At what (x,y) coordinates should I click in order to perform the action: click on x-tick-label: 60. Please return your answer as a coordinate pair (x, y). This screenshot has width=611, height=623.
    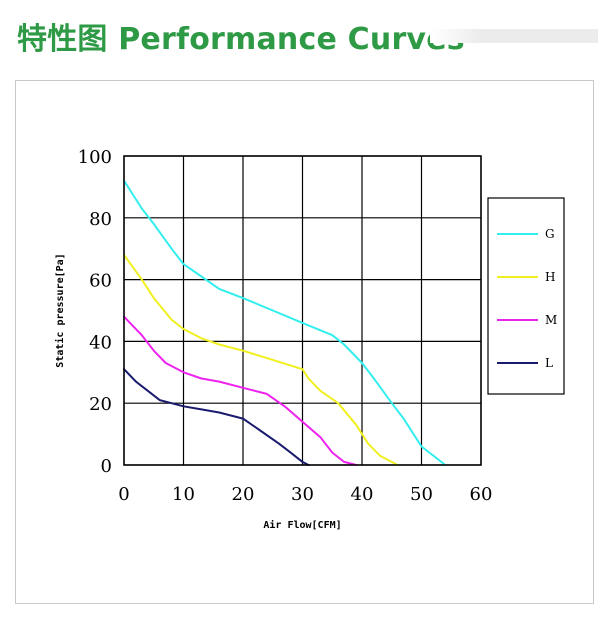
    Looking at the image, I should click on (481, 494).